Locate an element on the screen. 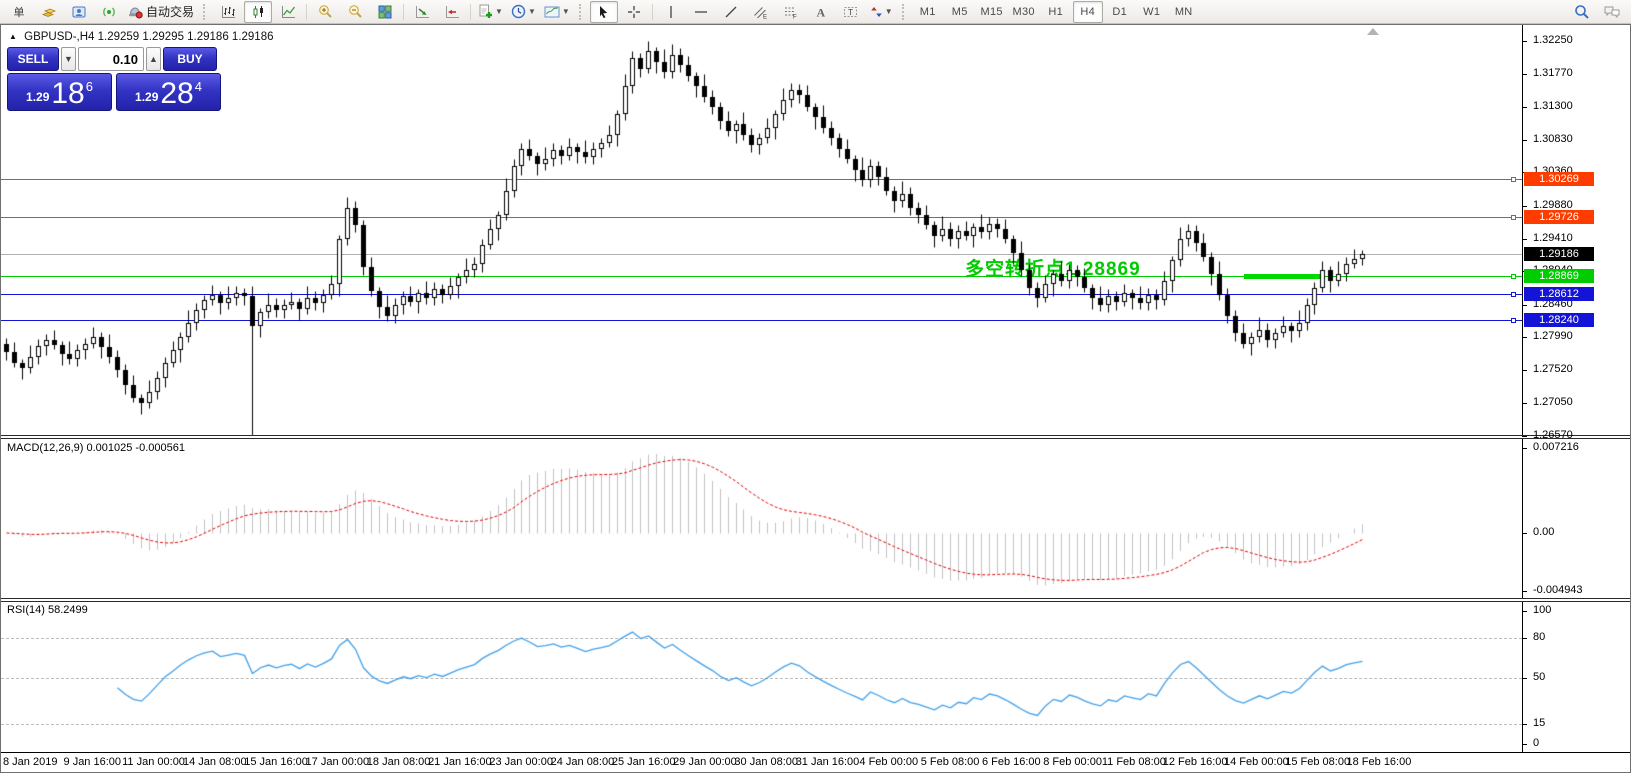 This screenshot has width=1631, height=773. scroll-to-end-marker-icon is located at coordinates (1373, 31).